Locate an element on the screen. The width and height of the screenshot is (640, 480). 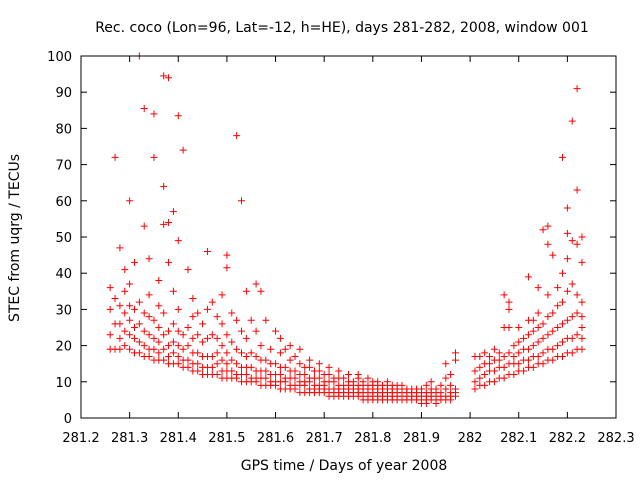
x-tick-label: 282.2 is located at coordinates (567, 438).